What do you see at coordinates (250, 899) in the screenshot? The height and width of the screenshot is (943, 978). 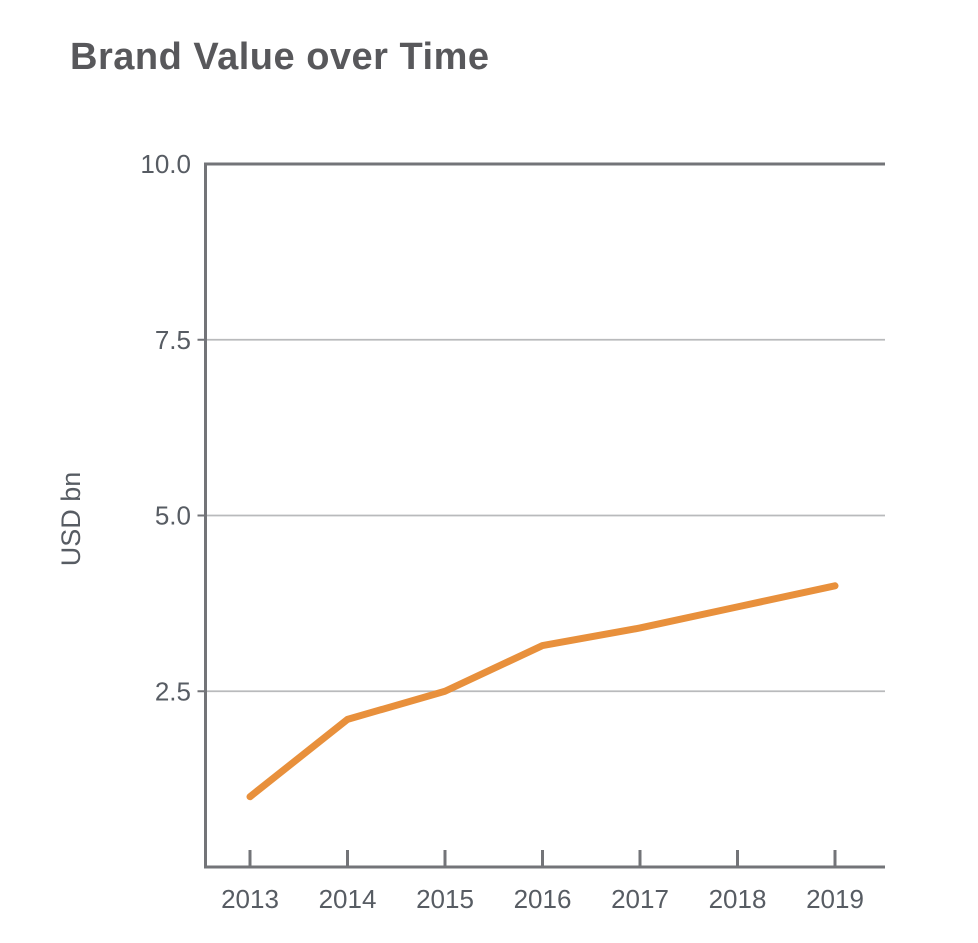 I see `x-tick-label: 2013` at bounding box center [250, 899].